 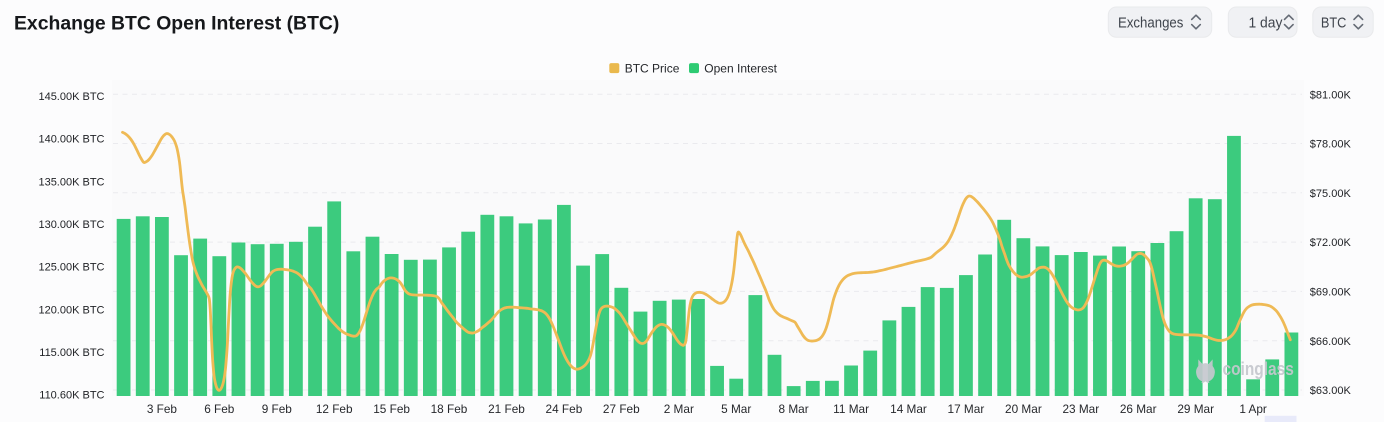 I want to click on svg-text: 2 Mar, so click(x=679, y=409).